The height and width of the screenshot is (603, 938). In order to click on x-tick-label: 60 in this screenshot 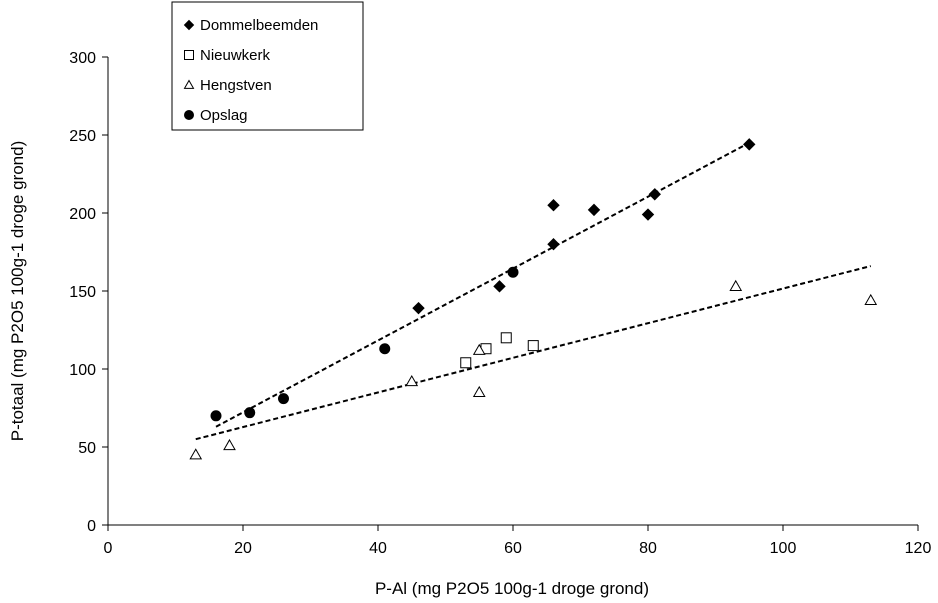, I will do `click(513, 548)`.